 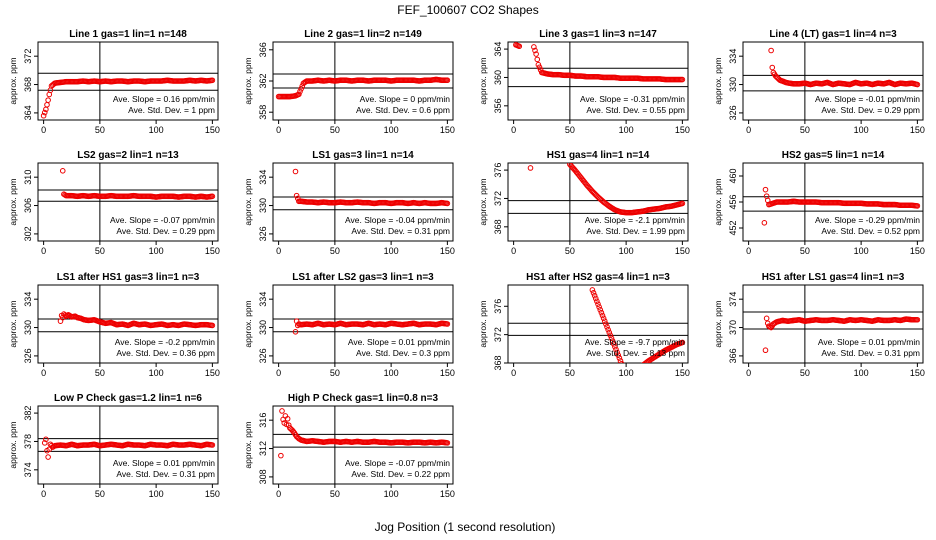 I want to click on y-tick-label: 368, so click(x=498, y=362).